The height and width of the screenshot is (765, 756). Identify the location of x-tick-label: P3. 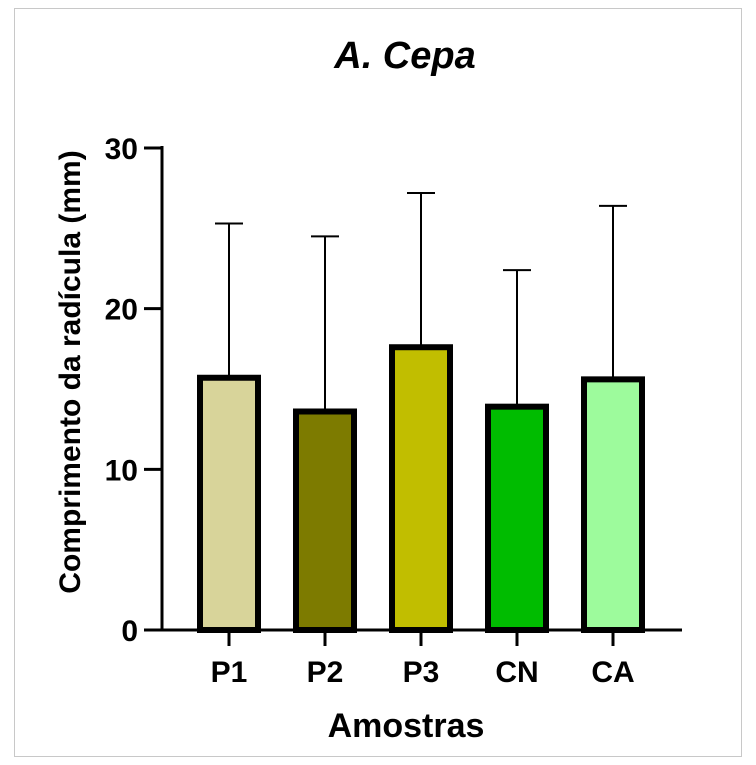
(421, 672).